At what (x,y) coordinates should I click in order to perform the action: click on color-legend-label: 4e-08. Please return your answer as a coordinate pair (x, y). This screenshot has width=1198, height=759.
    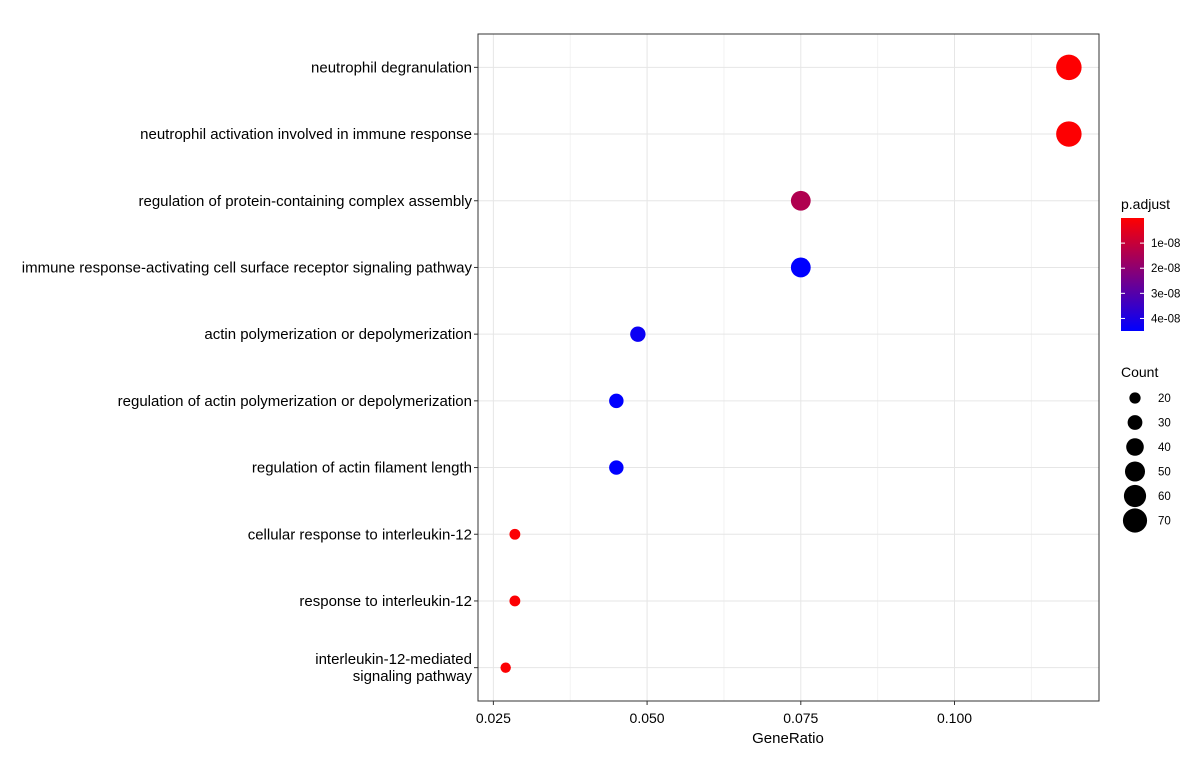
    Looking at the image, I should click on (1165, 319).